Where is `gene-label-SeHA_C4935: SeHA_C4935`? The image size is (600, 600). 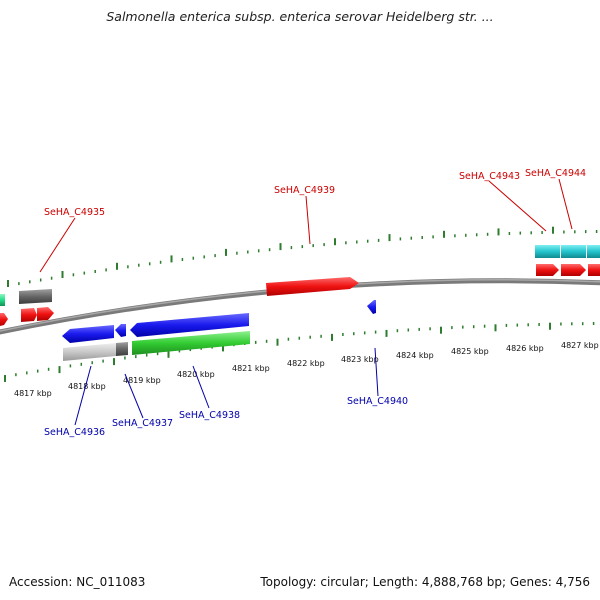 gene-label-SeHA_C4935: SeHA_C4935 is located at coordinates (74, 212).